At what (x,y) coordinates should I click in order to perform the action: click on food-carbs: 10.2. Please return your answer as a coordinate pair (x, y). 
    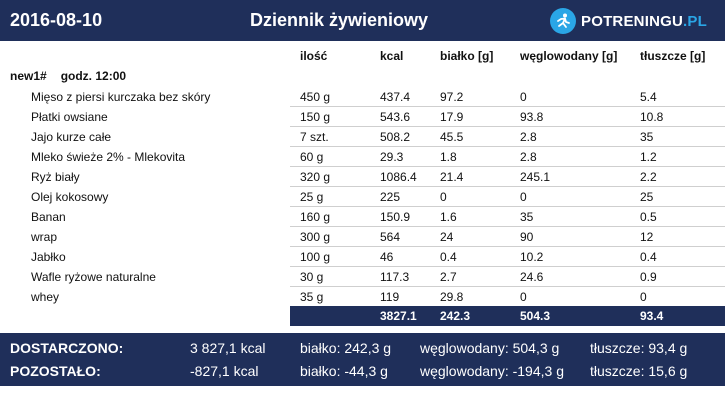
    Looking at the image, I should click on (532, 257).